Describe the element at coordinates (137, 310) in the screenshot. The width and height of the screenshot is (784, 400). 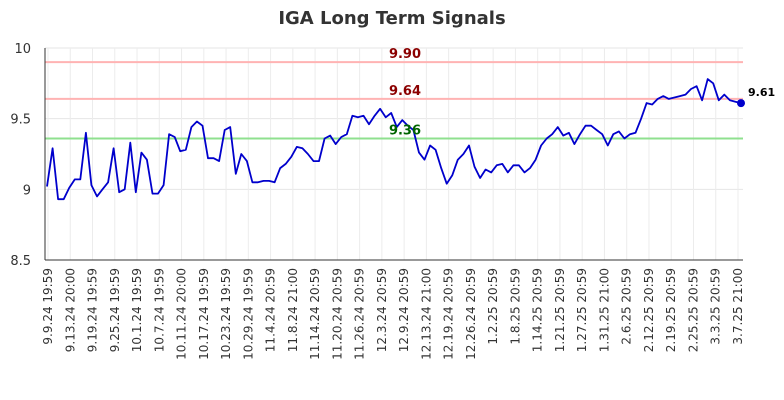
I see `x-tick-label: 10.1.24 19:59` at that location.